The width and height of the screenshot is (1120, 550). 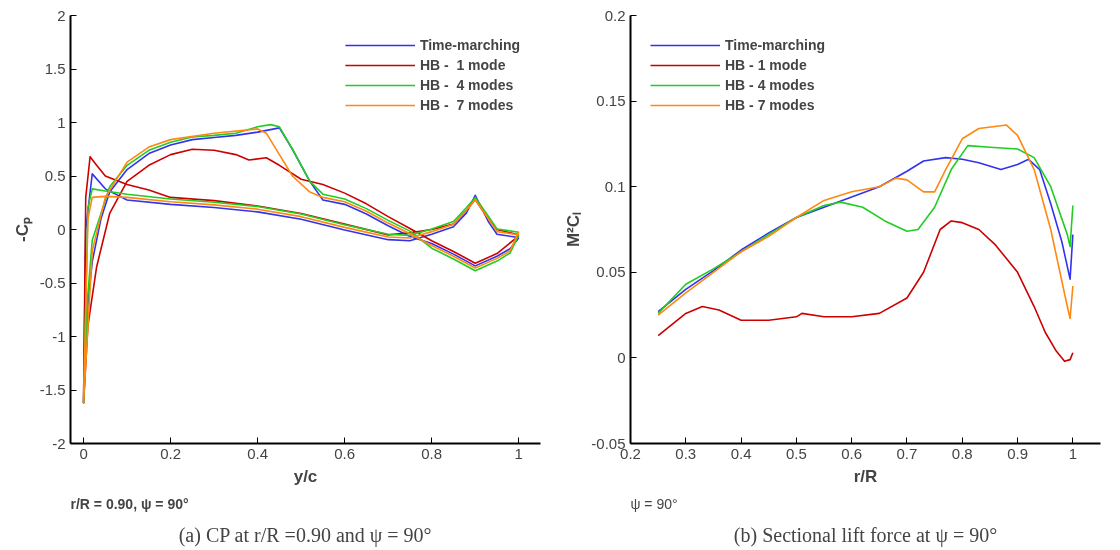 What do you see at coordinates (615, 15) in the screenshot?
I see `y-tick-label: 0.2` at bounding box center [615, 15].